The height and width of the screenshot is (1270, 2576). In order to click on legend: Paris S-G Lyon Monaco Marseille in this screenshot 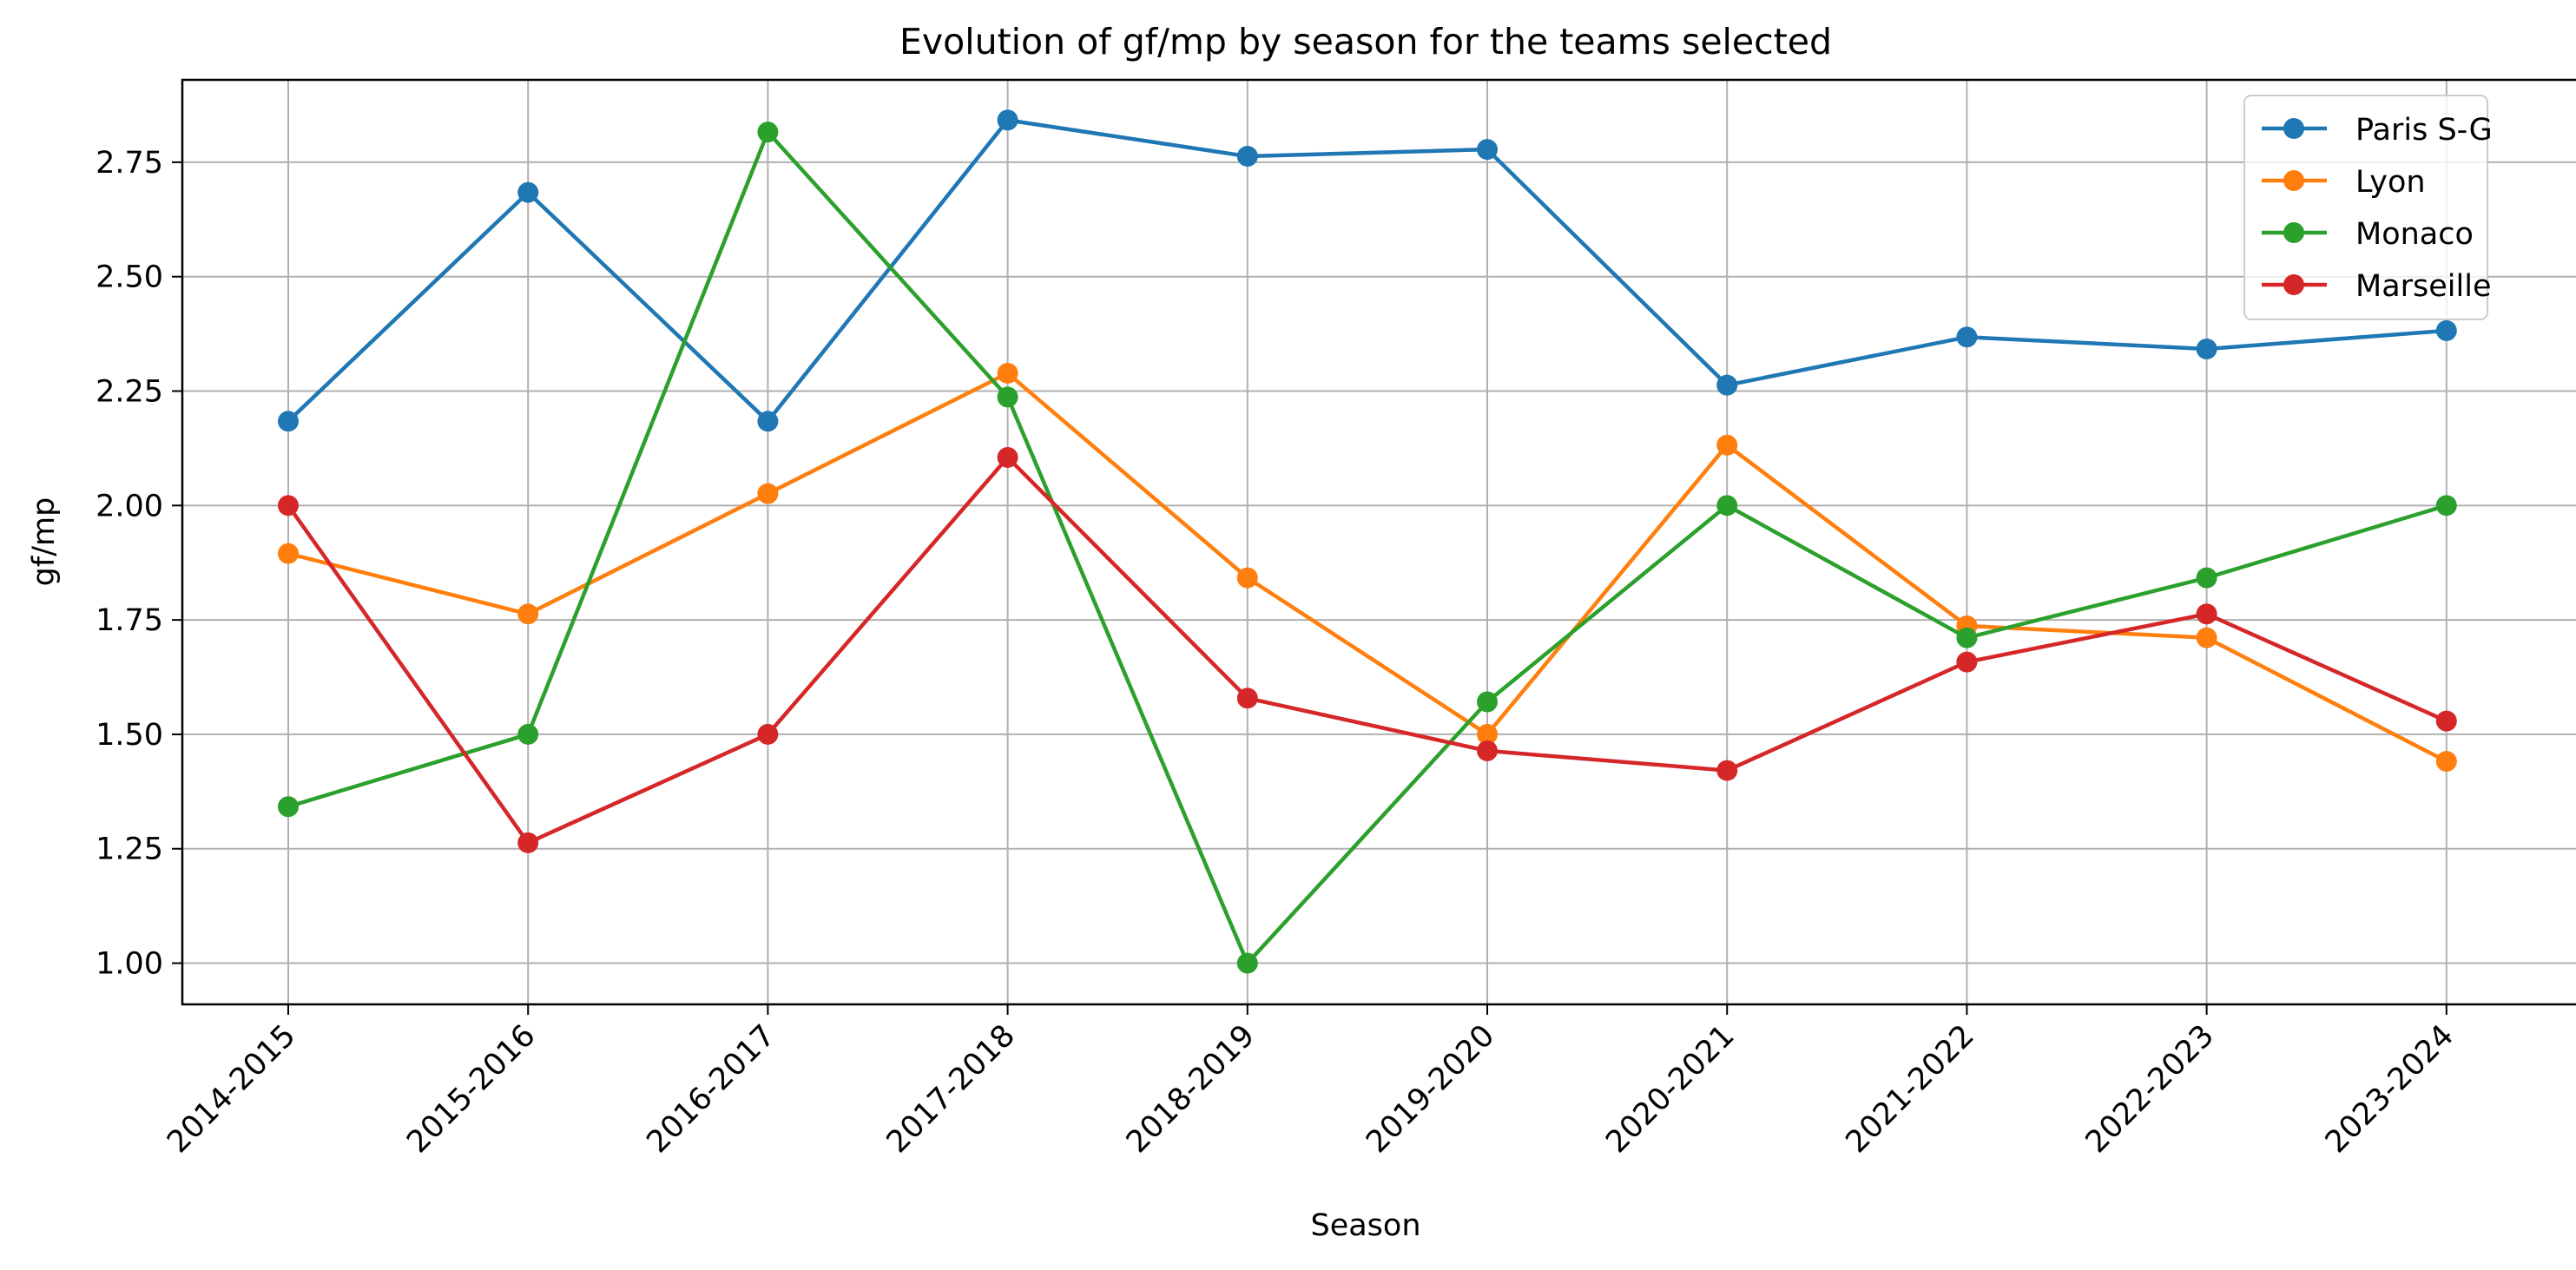, I will do `click(2368, 207)`.